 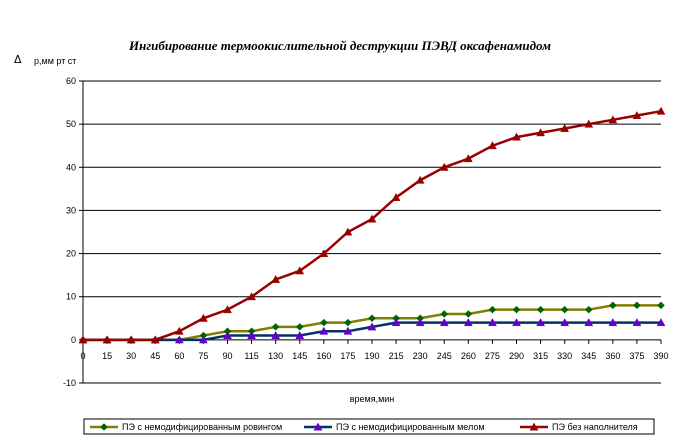 What do you see at coordinates (492, 356) in the screenshot?
I see `x-tick-label: 275` at bounding box center [492, 356].